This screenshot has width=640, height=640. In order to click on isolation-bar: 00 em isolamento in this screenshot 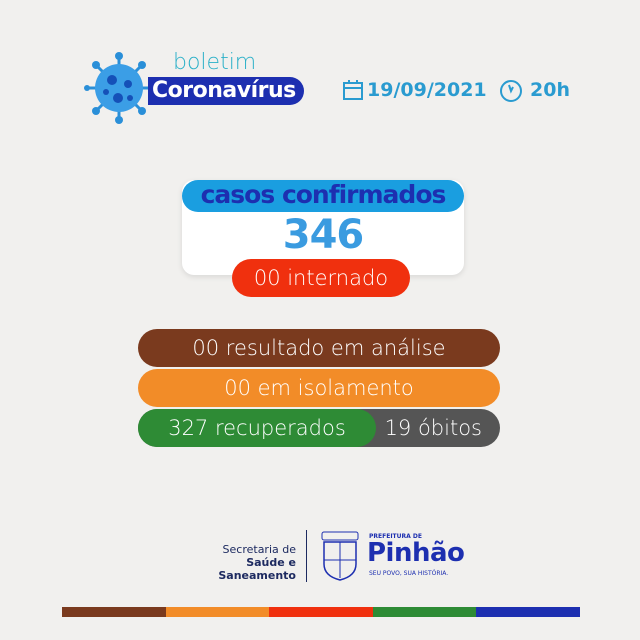, I will do `click(319, 388)`.